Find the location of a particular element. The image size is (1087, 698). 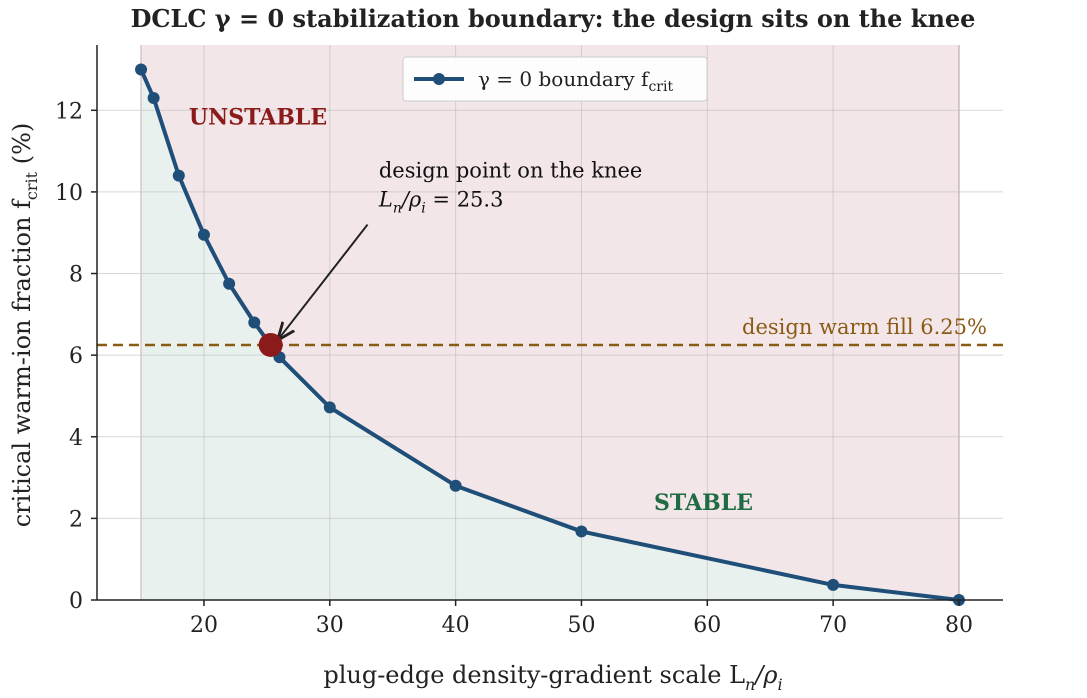

legend-label-sub: crit is located at coordinates (660, 87).